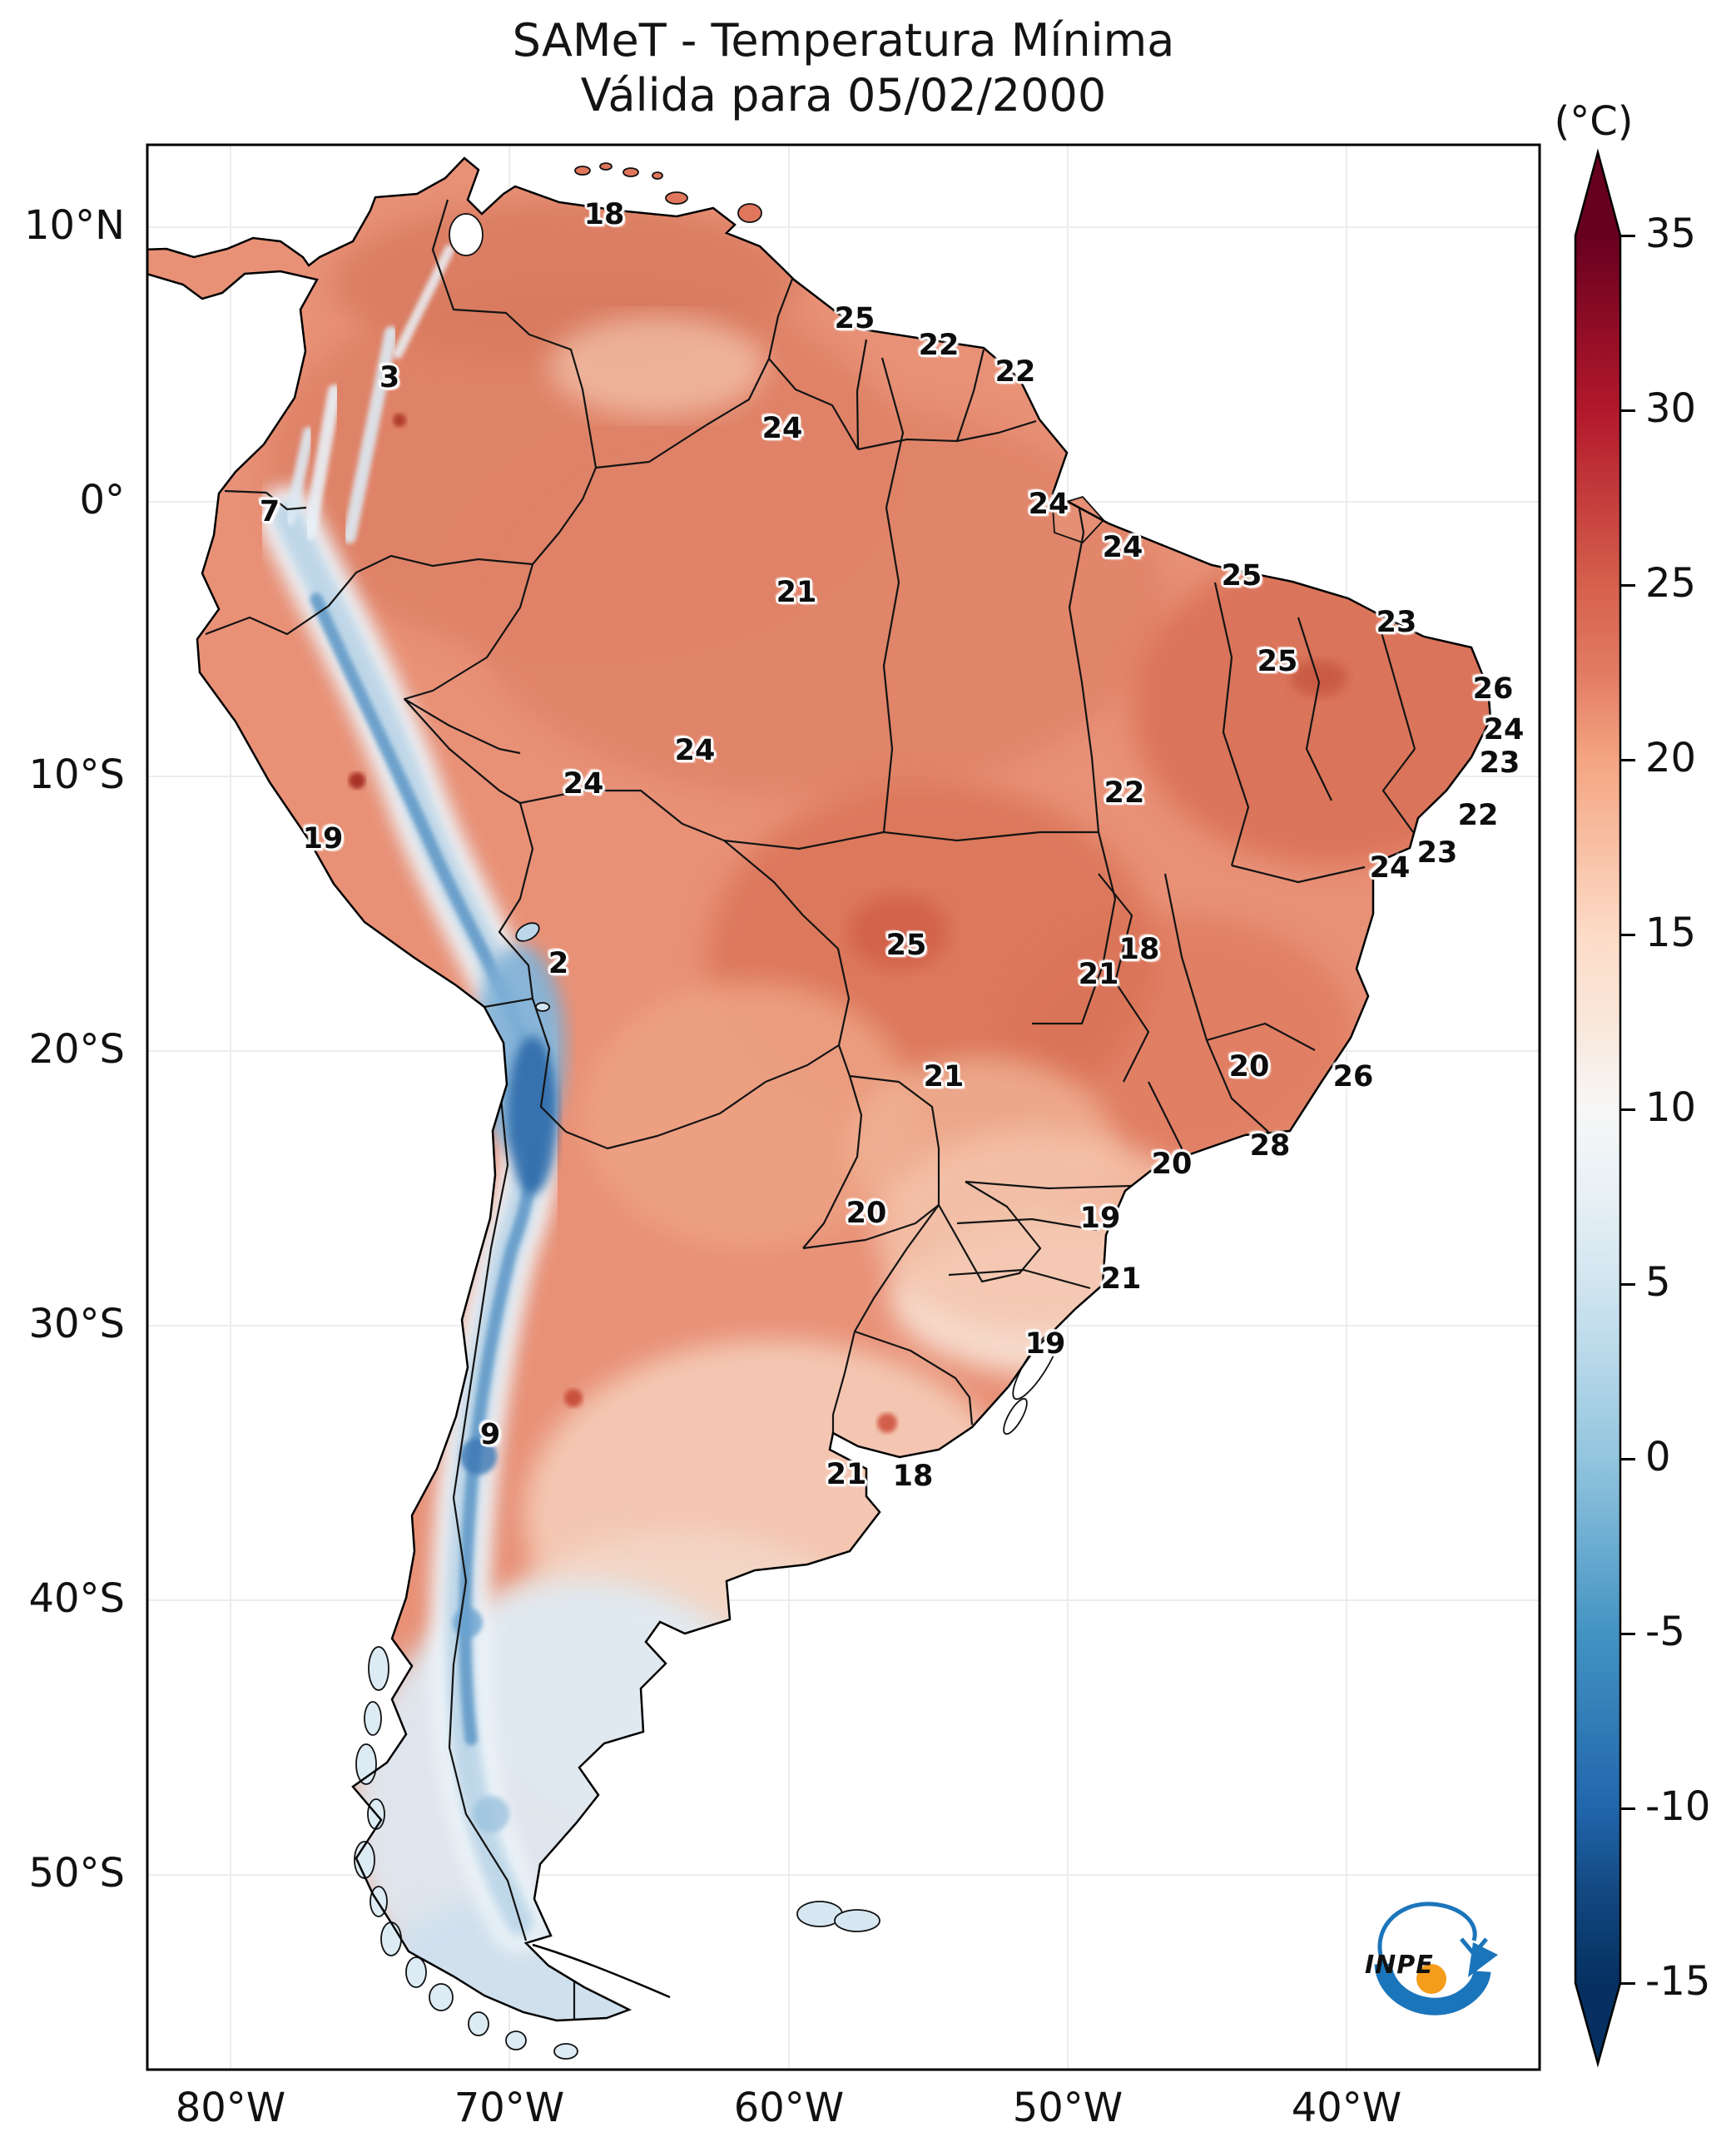 The height and width of the screenshot is (2152, 1736). What do you see at coordinates (270, 511) in the screenshot?
I see `temperature-label: 7` at bounding box center [270, 511].